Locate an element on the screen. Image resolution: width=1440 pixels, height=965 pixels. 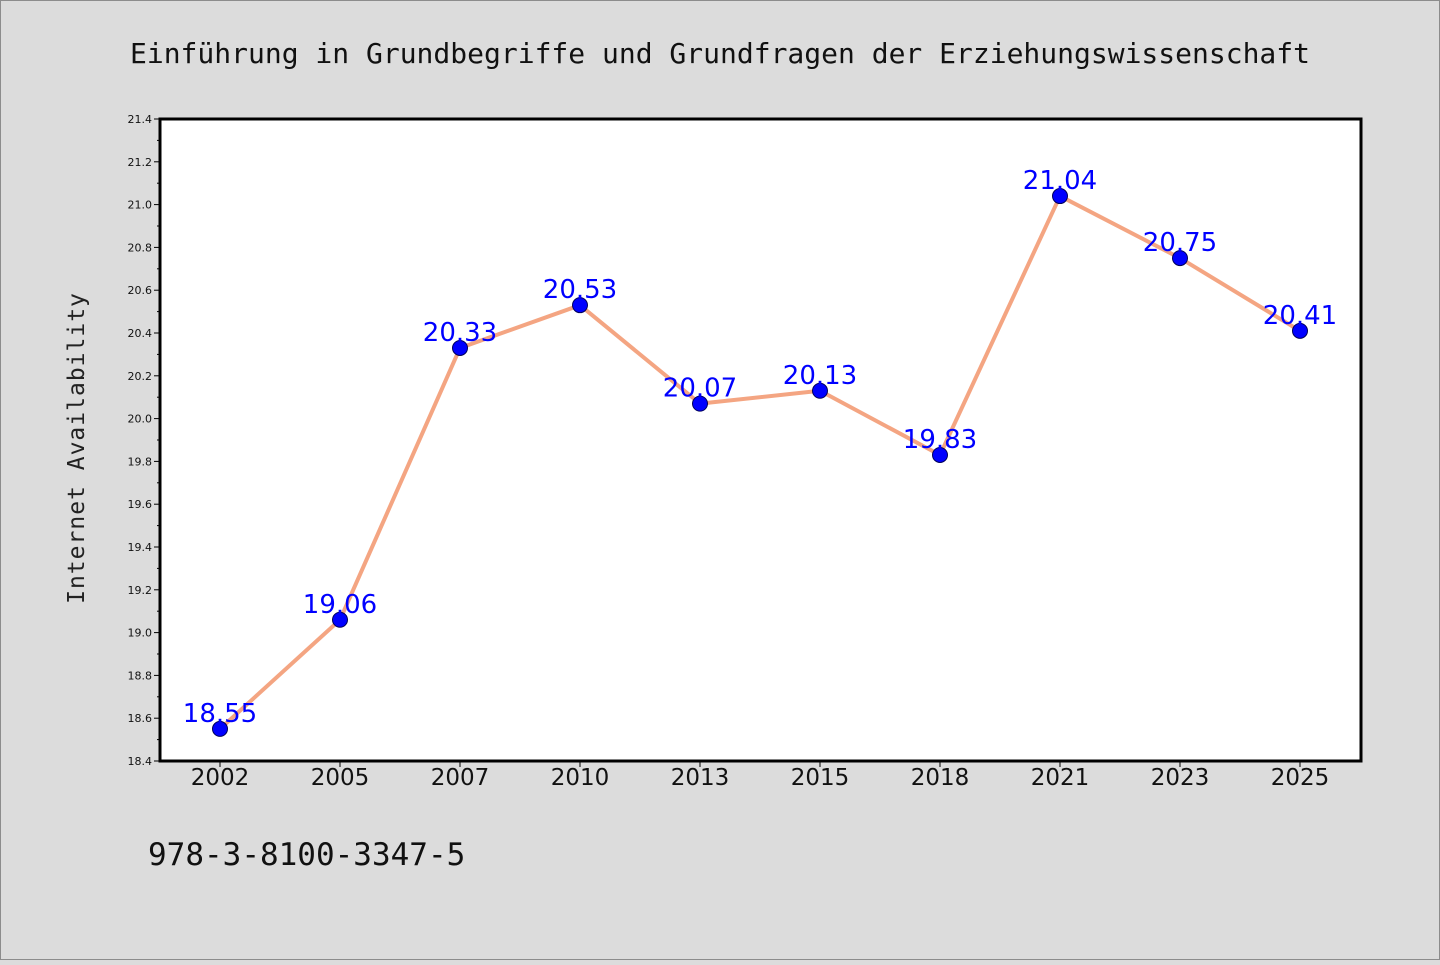
y-tick-label: 18.6 is located at coordinates (140, 718).